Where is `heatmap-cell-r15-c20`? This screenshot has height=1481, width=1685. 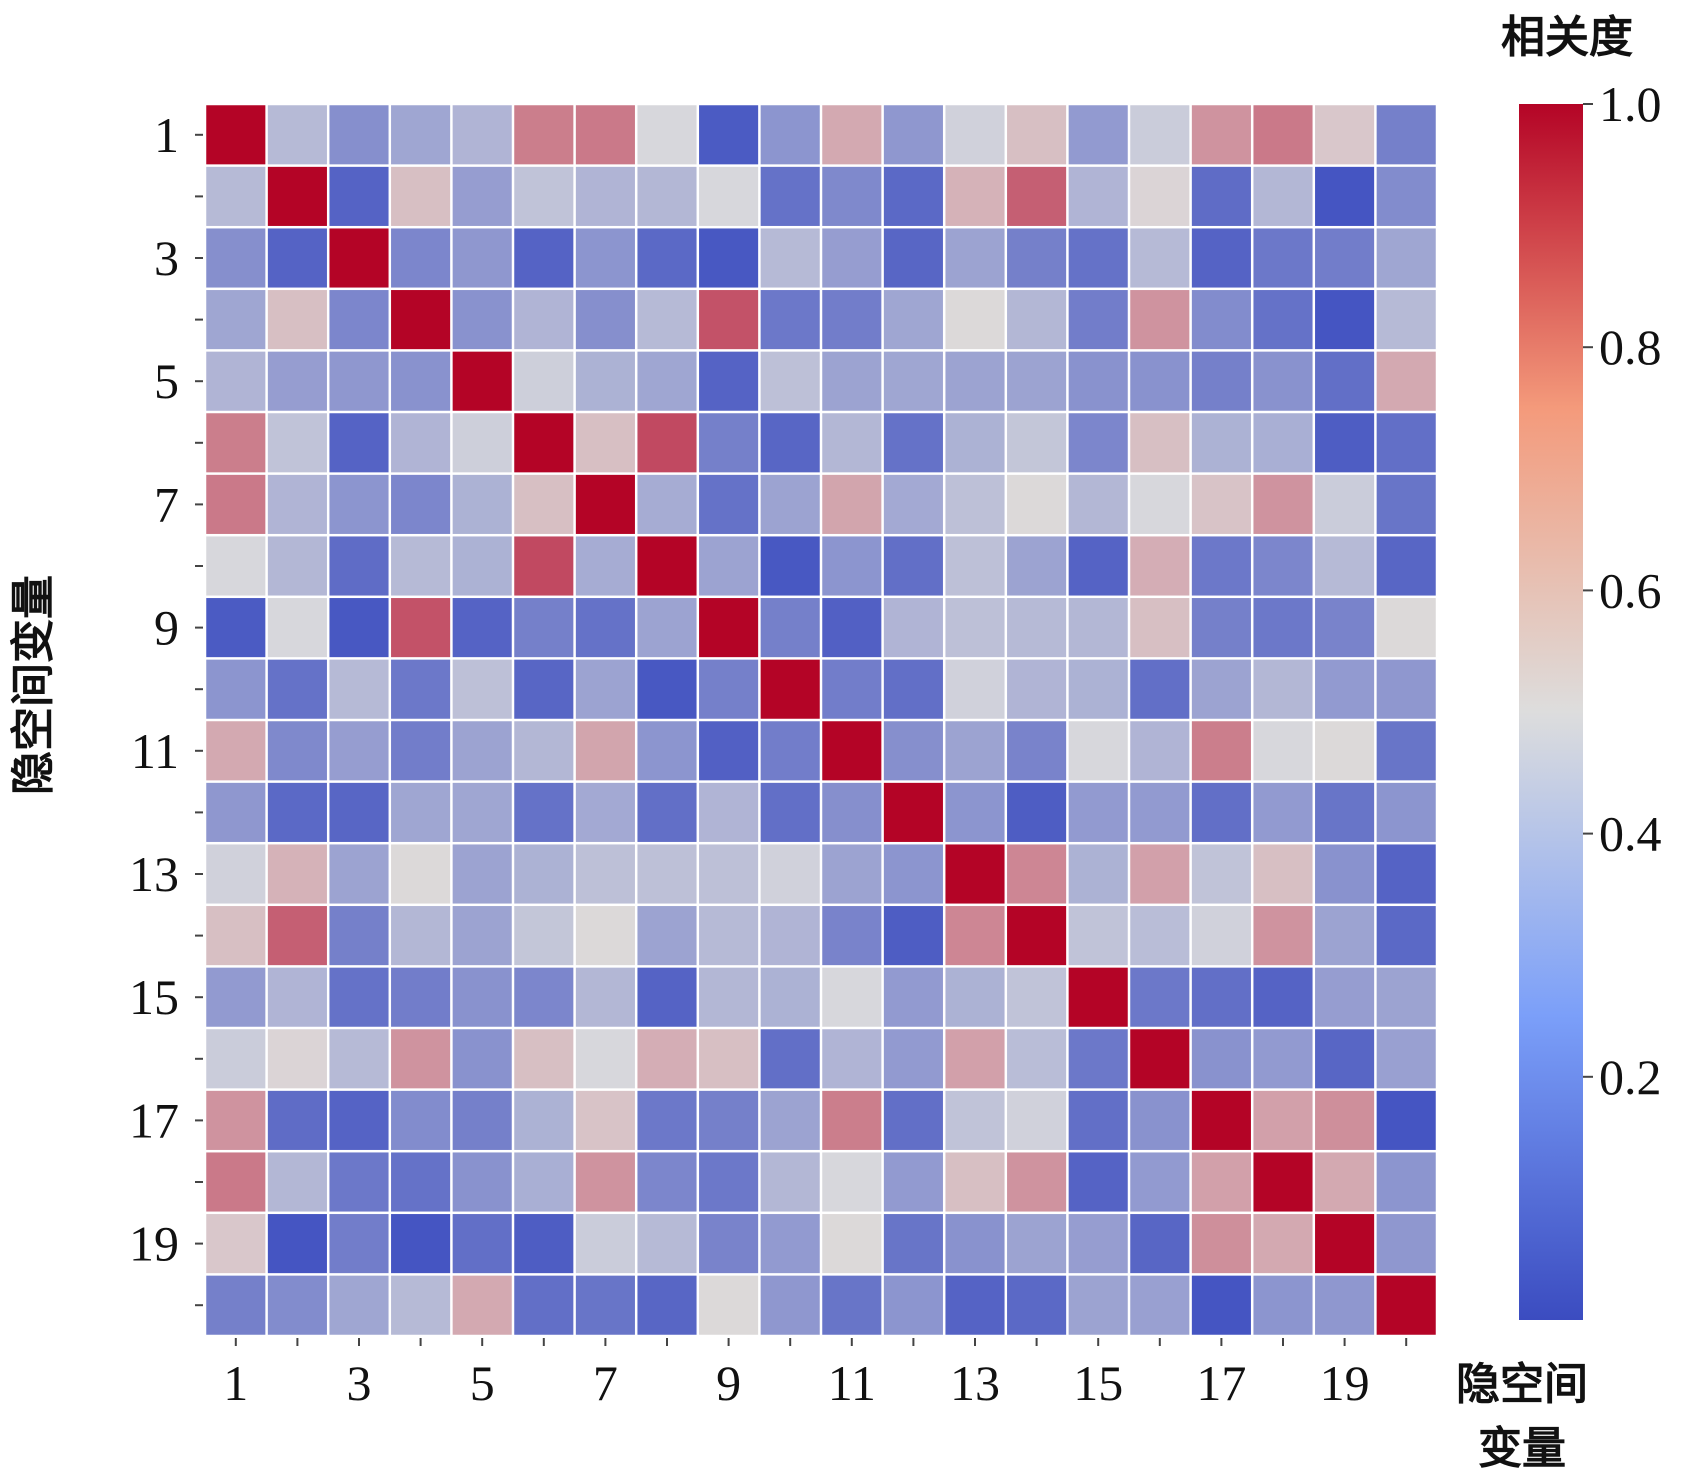 heatmap-cell-r15-c20 is located at coordinates (1406, 997).